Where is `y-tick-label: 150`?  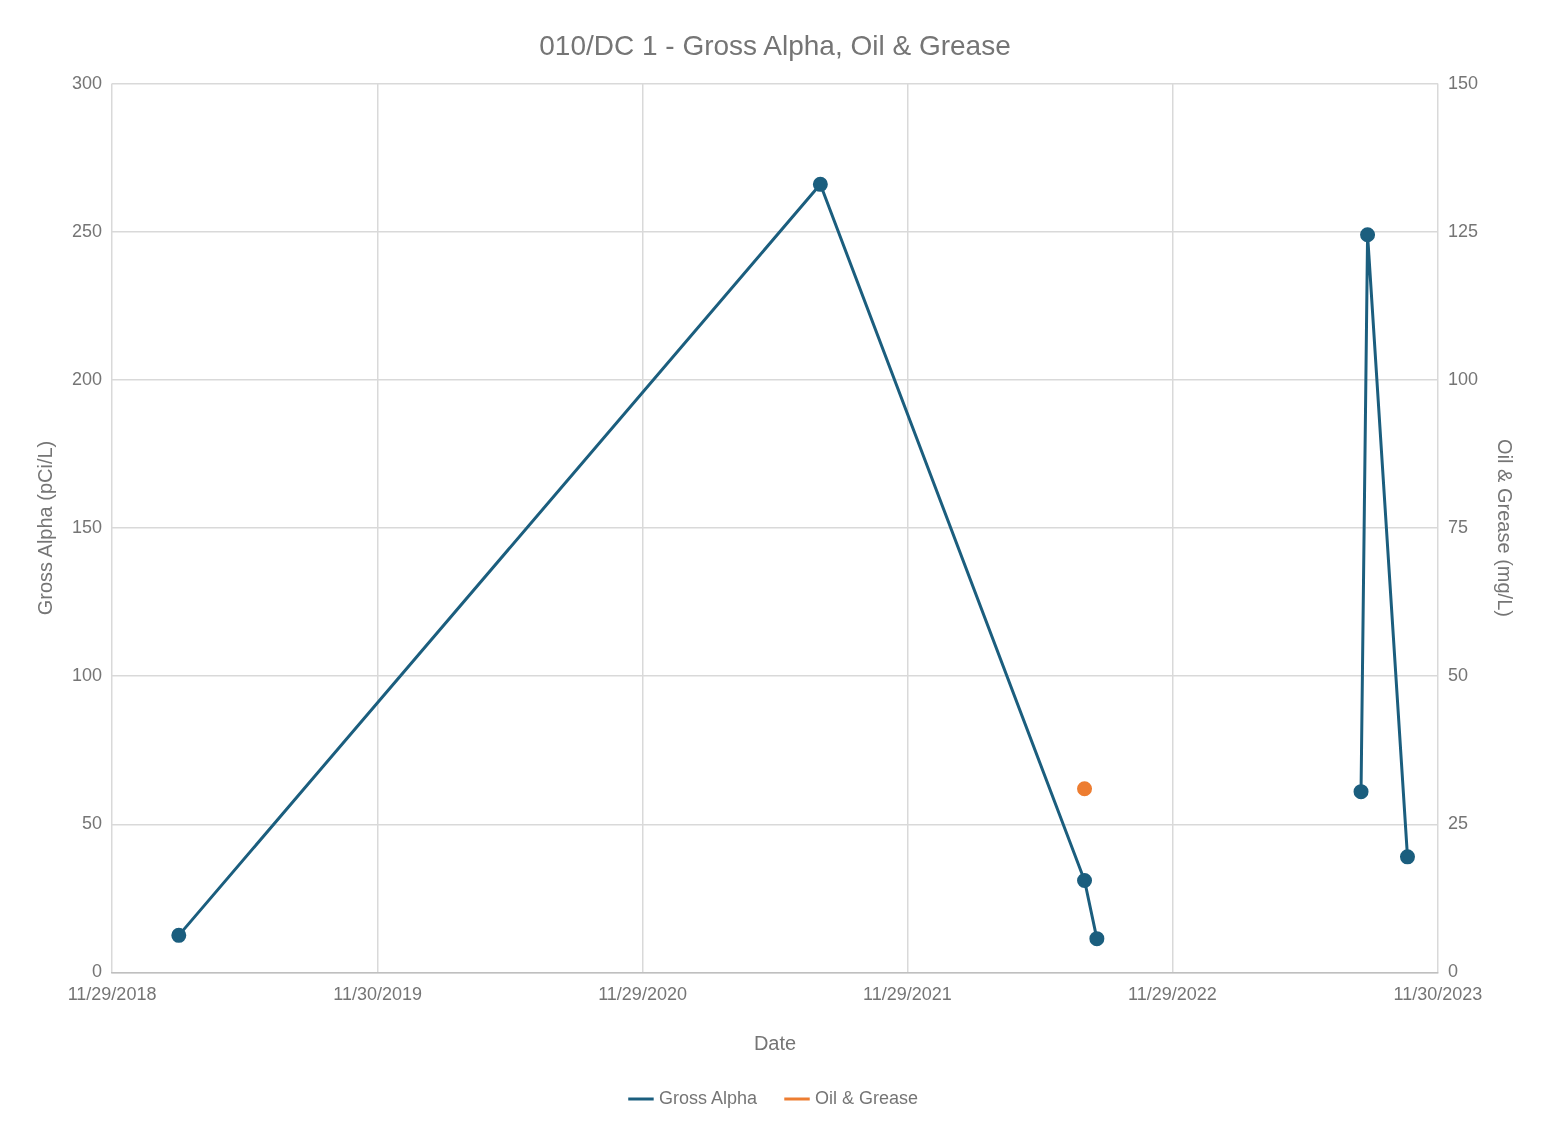 y-tick-label: 150 is located at coordinates (87, 526).